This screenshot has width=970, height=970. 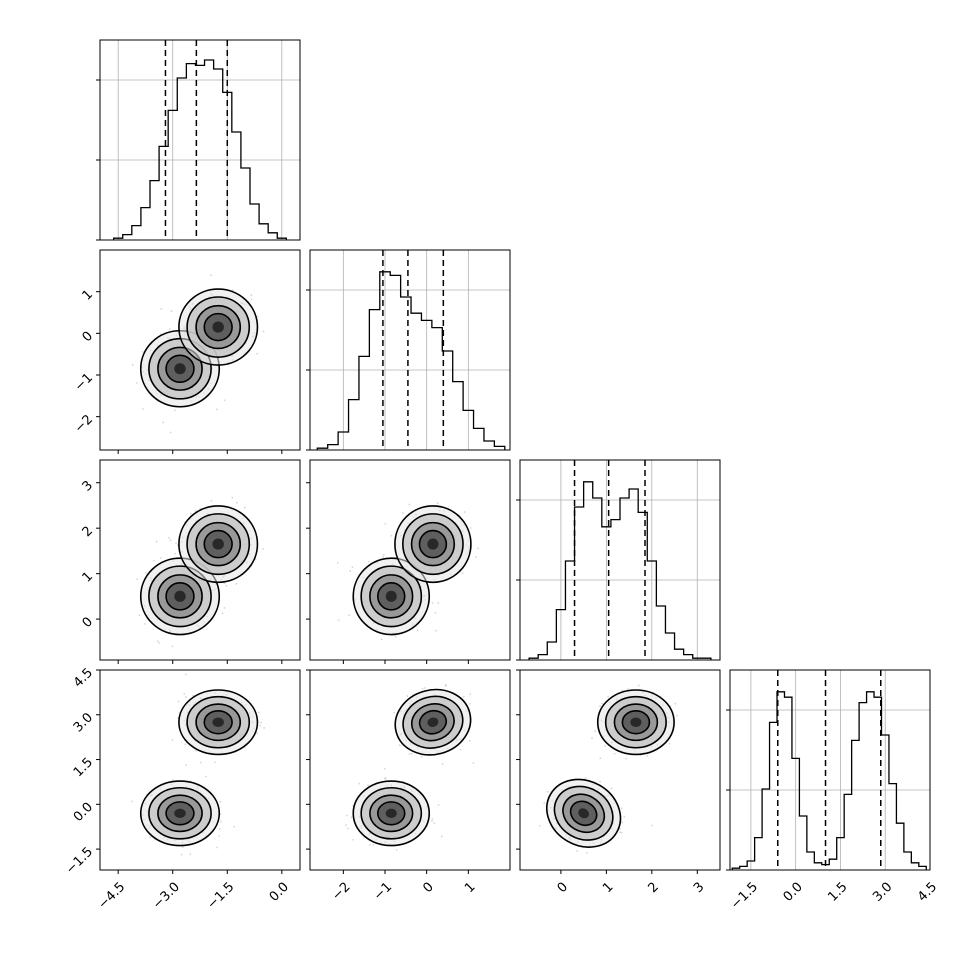 I want to click on x-tick-label: 1, so click(x=608, y=888).